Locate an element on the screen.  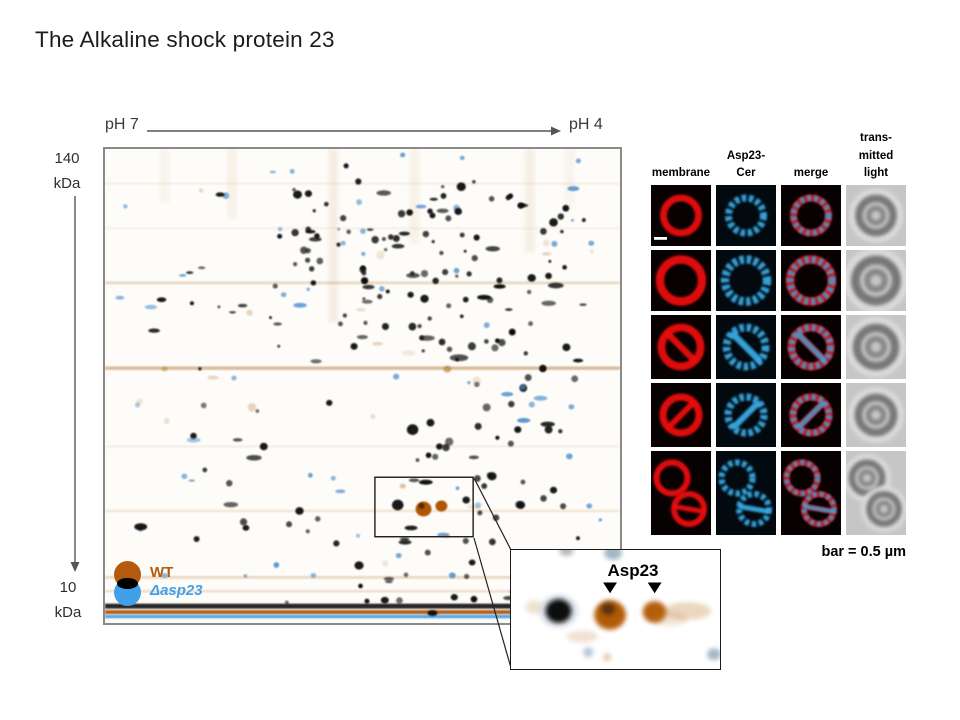
microscopy-column-headers: membrane Asp23- Cer merge trans-mitted light is located at coordinates (778, 155).